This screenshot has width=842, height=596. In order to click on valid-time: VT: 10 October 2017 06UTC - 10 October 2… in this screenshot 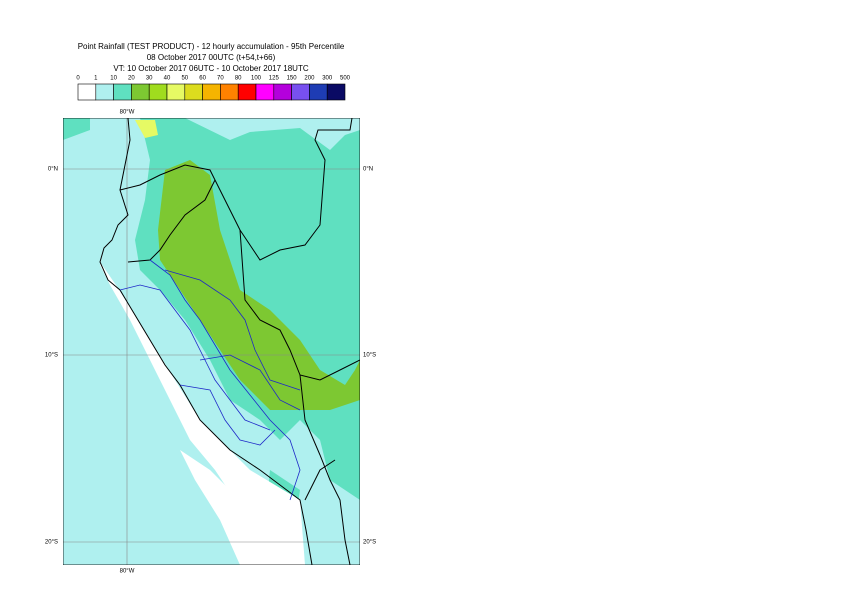, I will do `click(210, 68)`.